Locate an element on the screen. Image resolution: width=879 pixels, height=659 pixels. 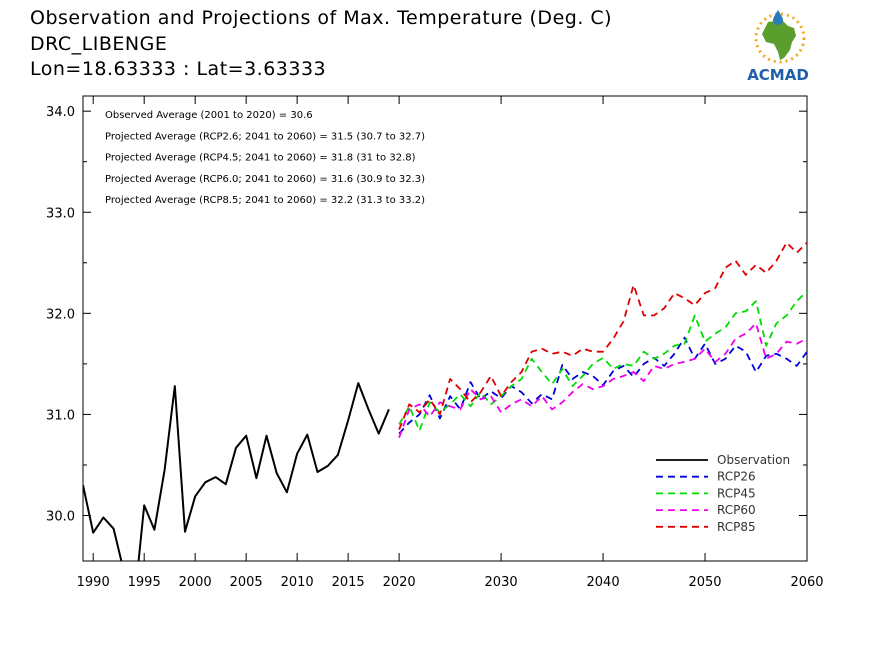
x-tick-label: 2015 is located at coordinates (348, 582).